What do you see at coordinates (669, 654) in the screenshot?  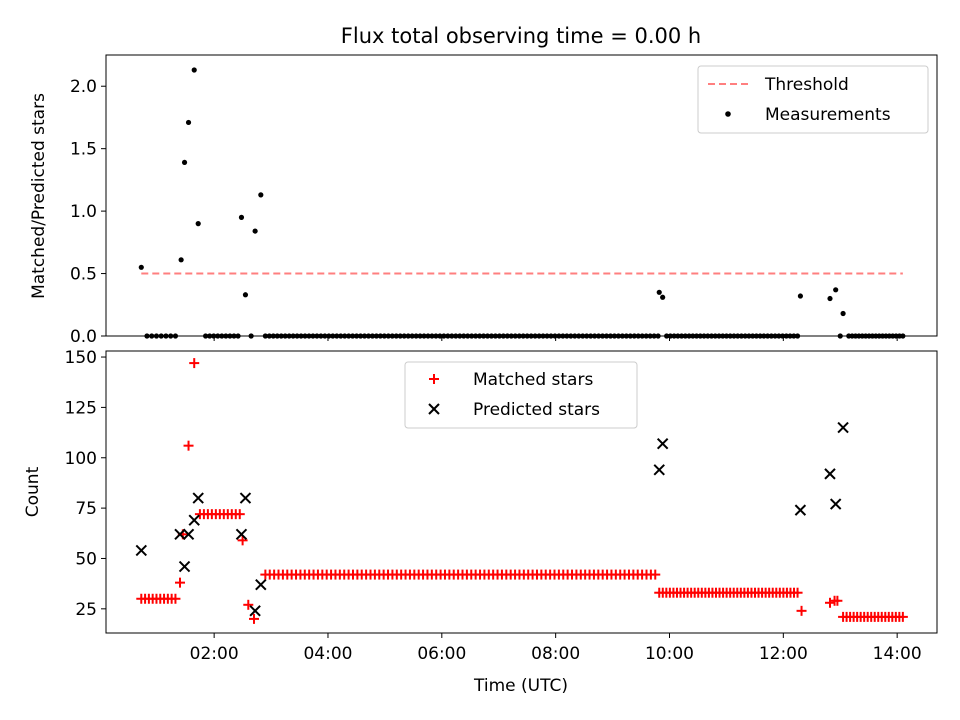 I see `x-tick-label: 10:00` at bounding box center [669, 654].